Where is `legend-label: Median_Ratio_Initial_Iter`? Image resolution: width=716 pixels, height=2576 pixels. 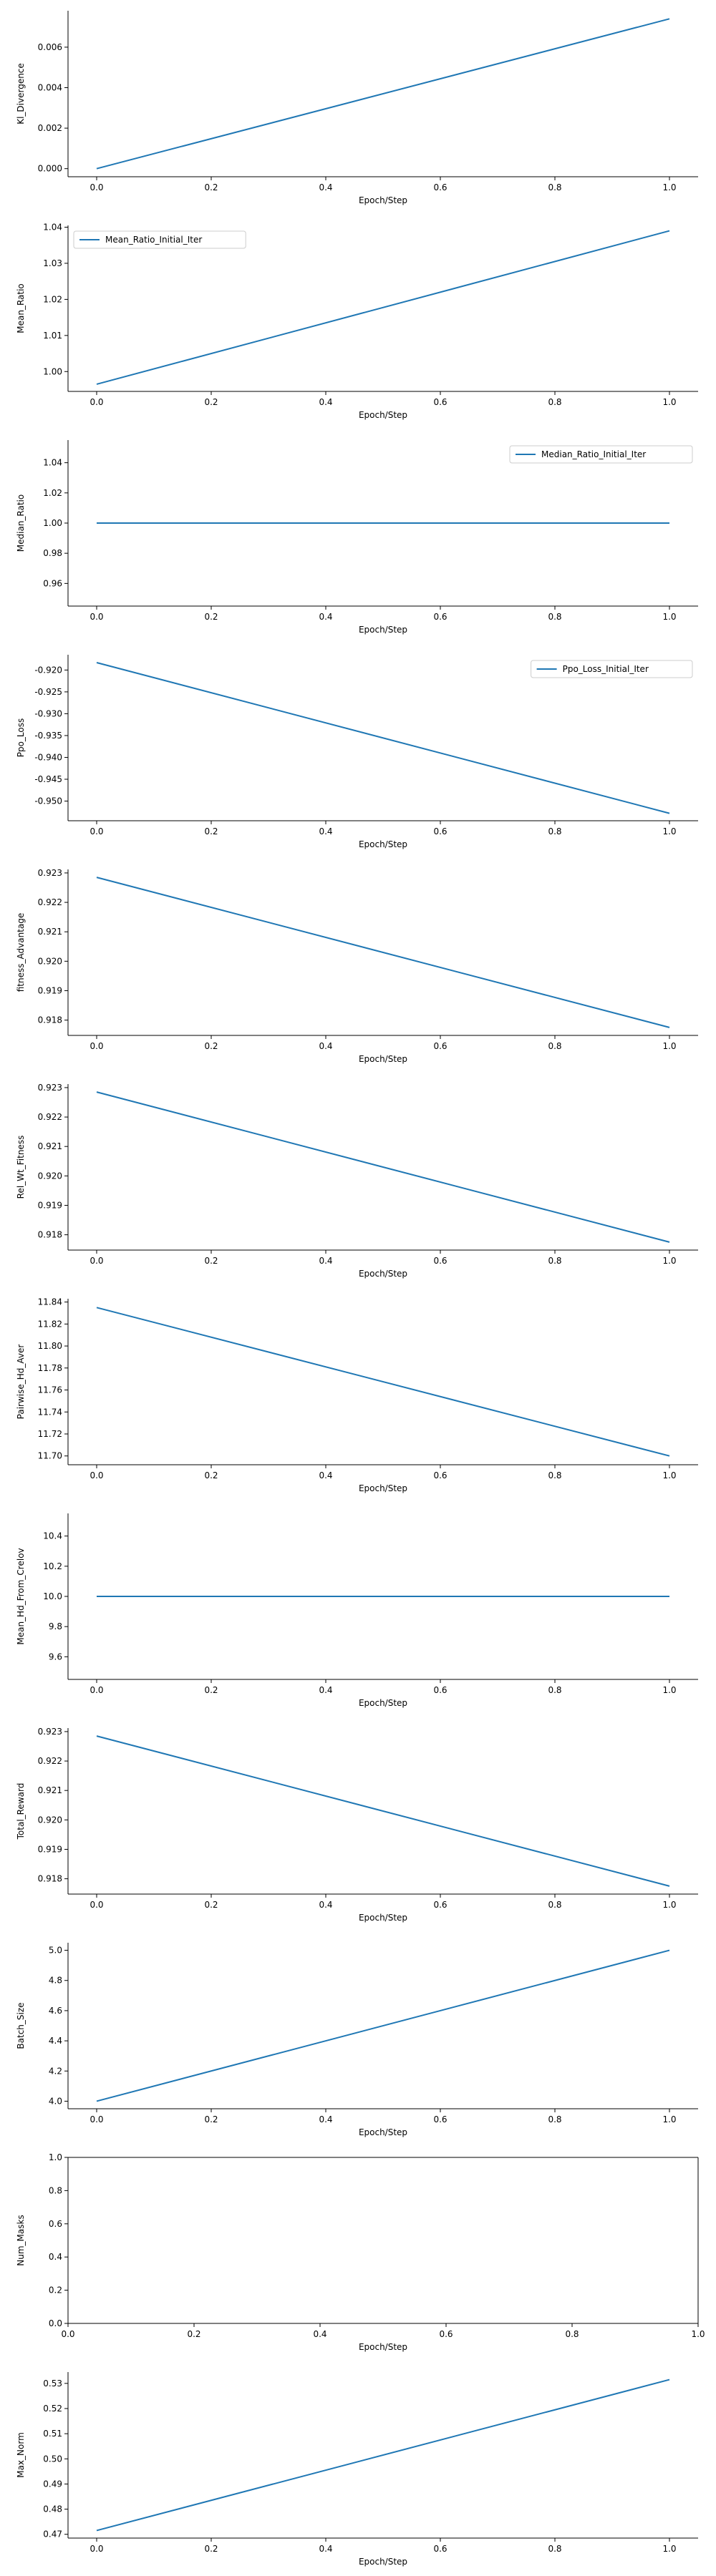
legend-label: Median_Ratio_Initial_Iter is located at coordinates (593, 454).